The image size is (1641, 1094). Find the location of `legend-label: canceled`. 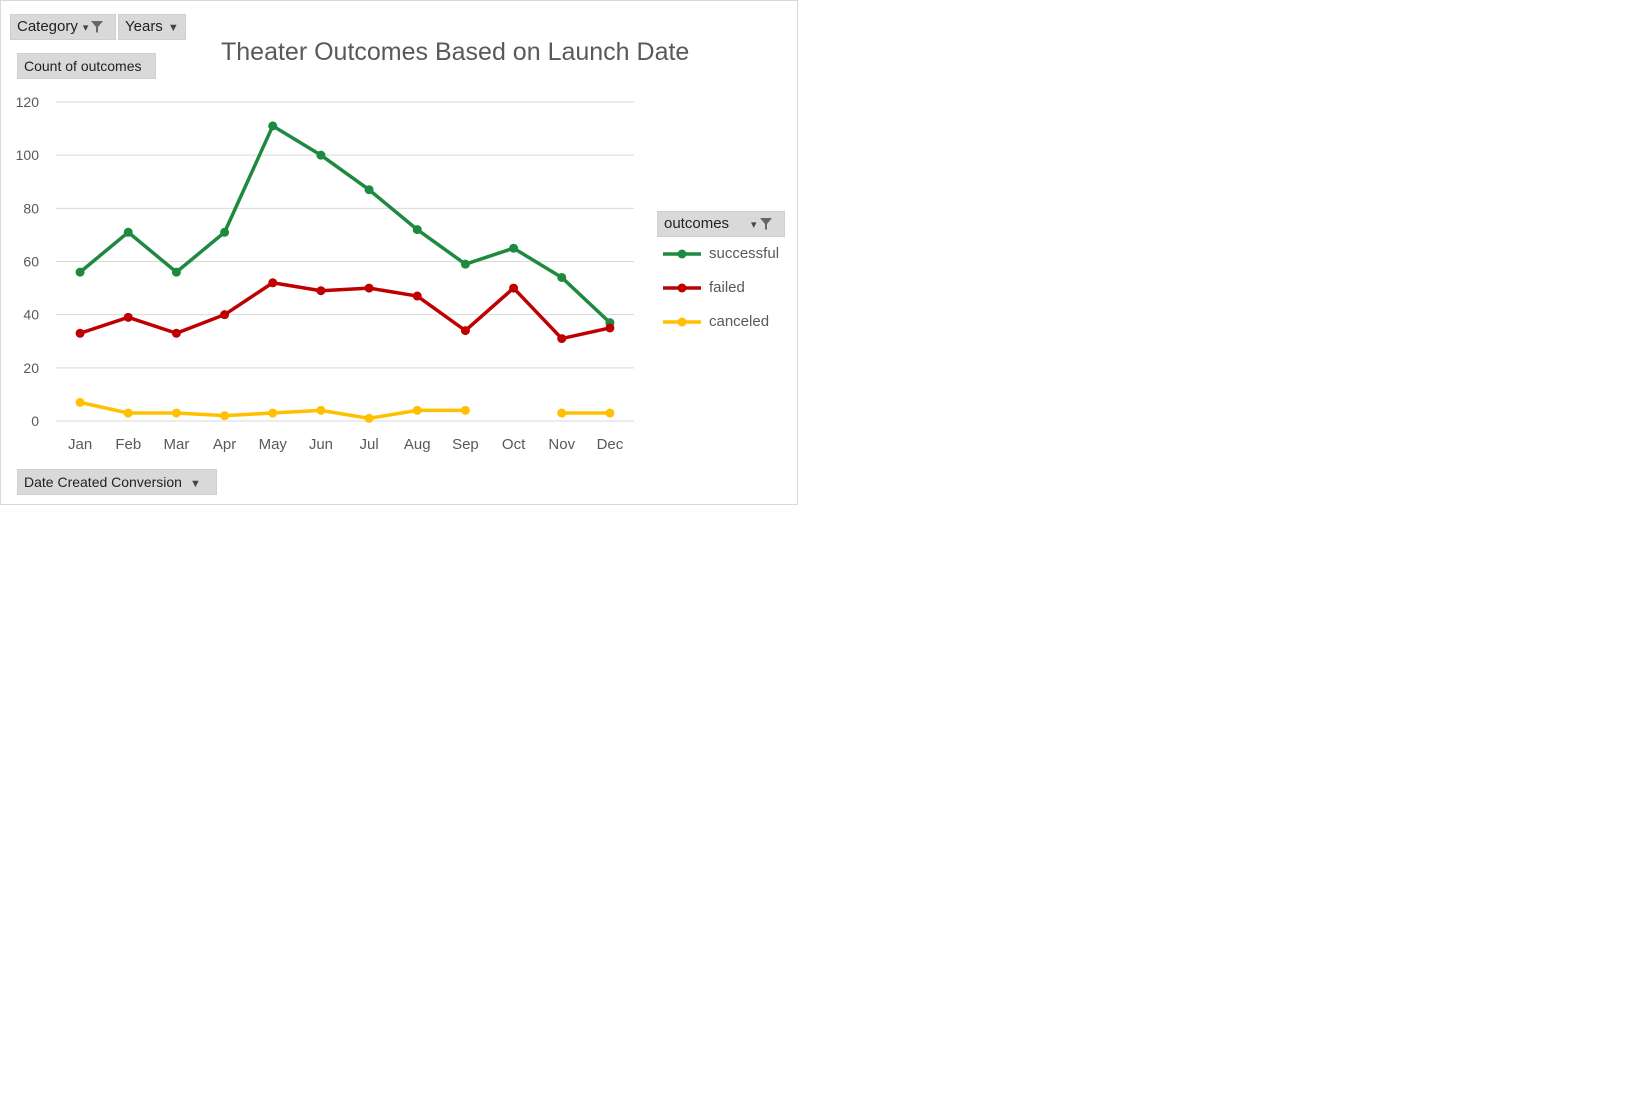

legend-label: canceled is located at coordinates (739, 321).